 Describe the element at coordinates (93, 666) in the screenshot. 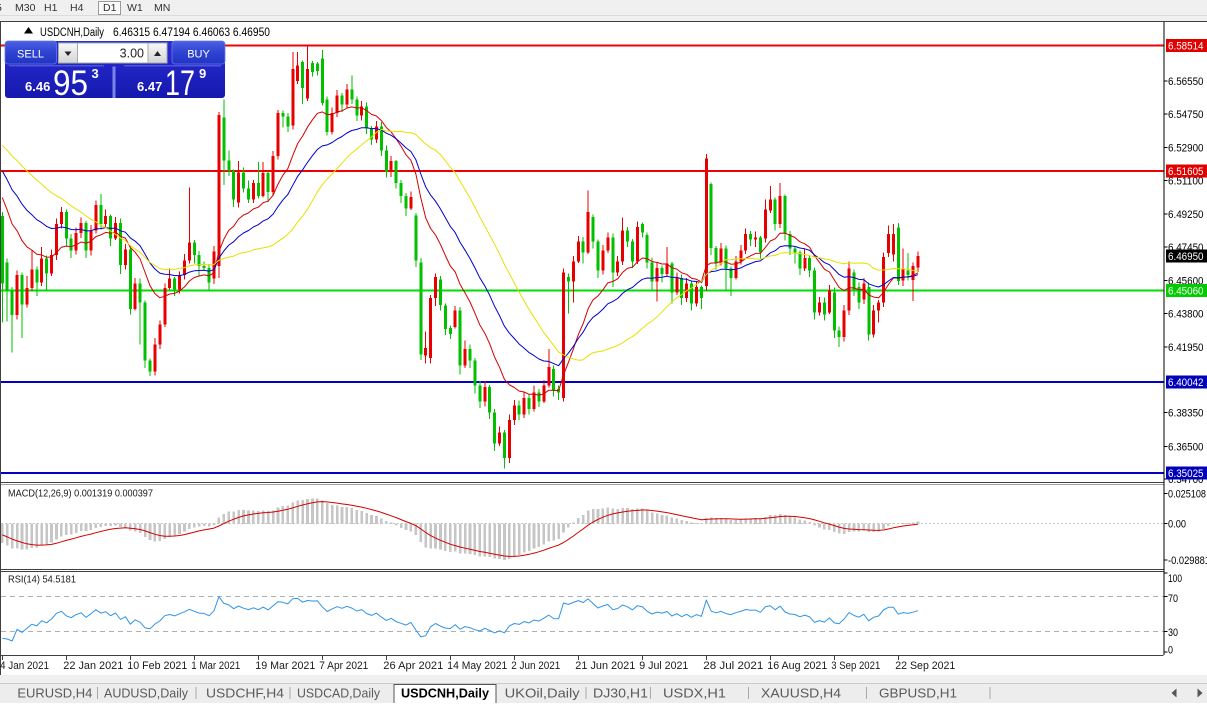

I see `svg-text: 22 Jan 2021` at that location.